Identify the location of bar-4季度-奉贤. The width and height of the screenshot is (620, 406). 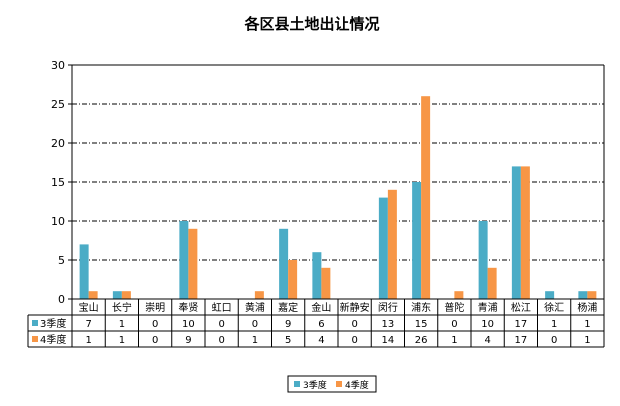
(193, 263).